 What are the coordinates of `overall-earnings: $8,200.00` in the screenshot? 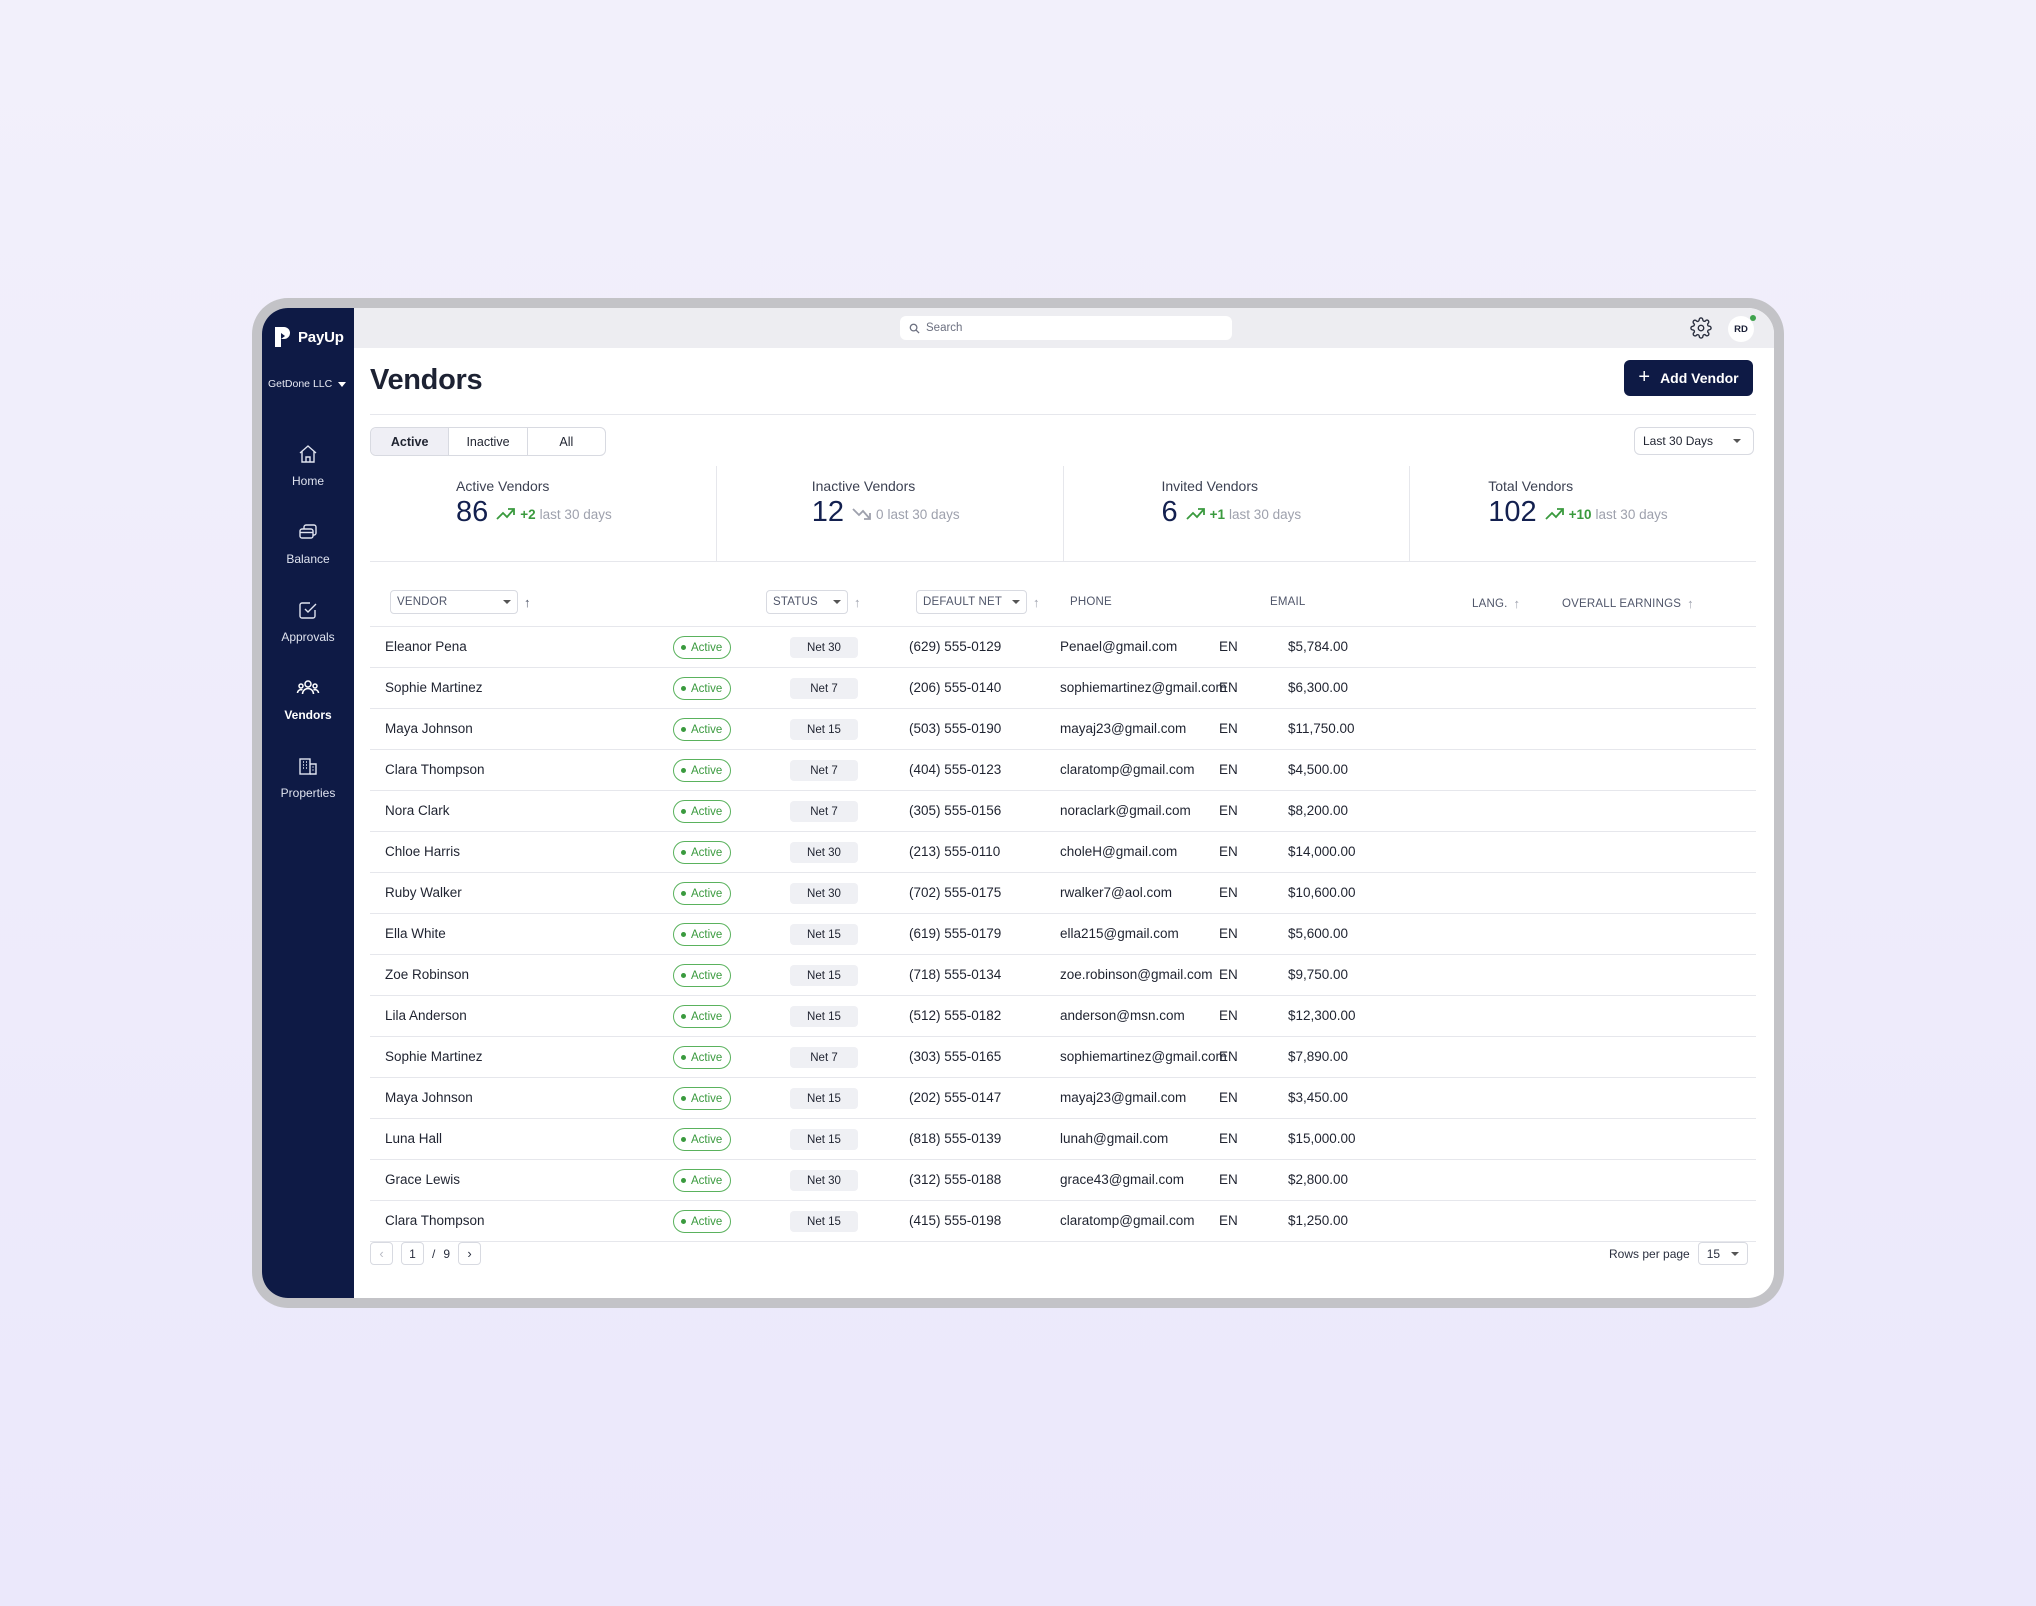 It's located at (1318, 810).